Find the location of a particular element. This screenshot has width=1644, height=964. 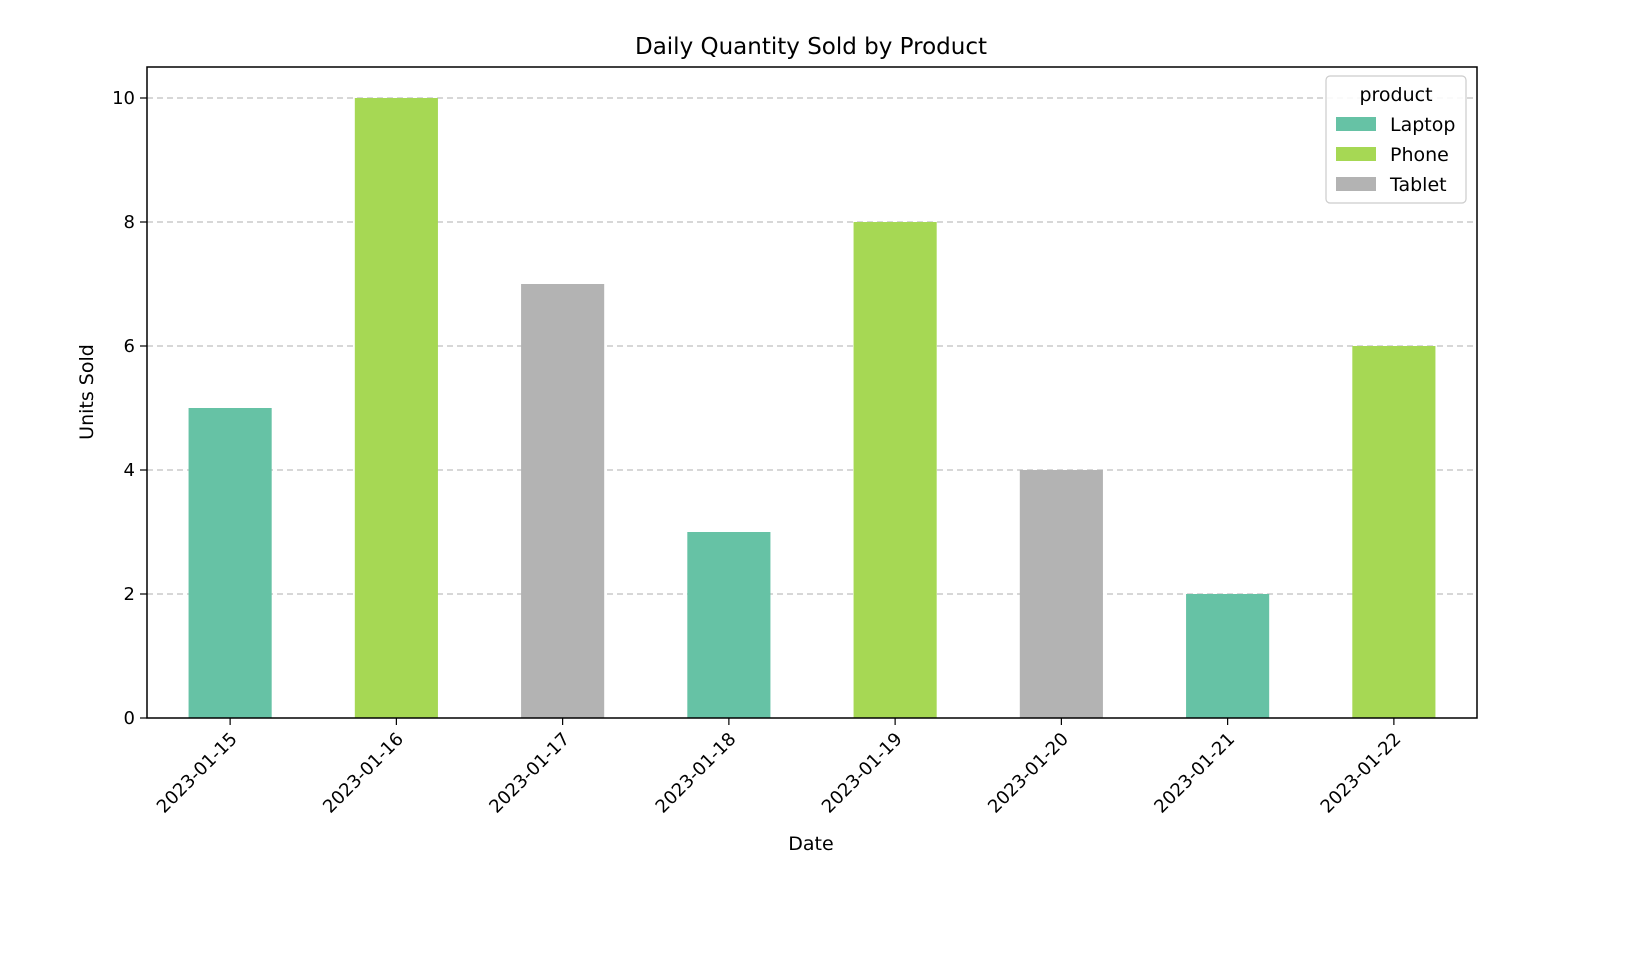

legend-label-laptop: Laptop is located at coordinates (1422, 125).